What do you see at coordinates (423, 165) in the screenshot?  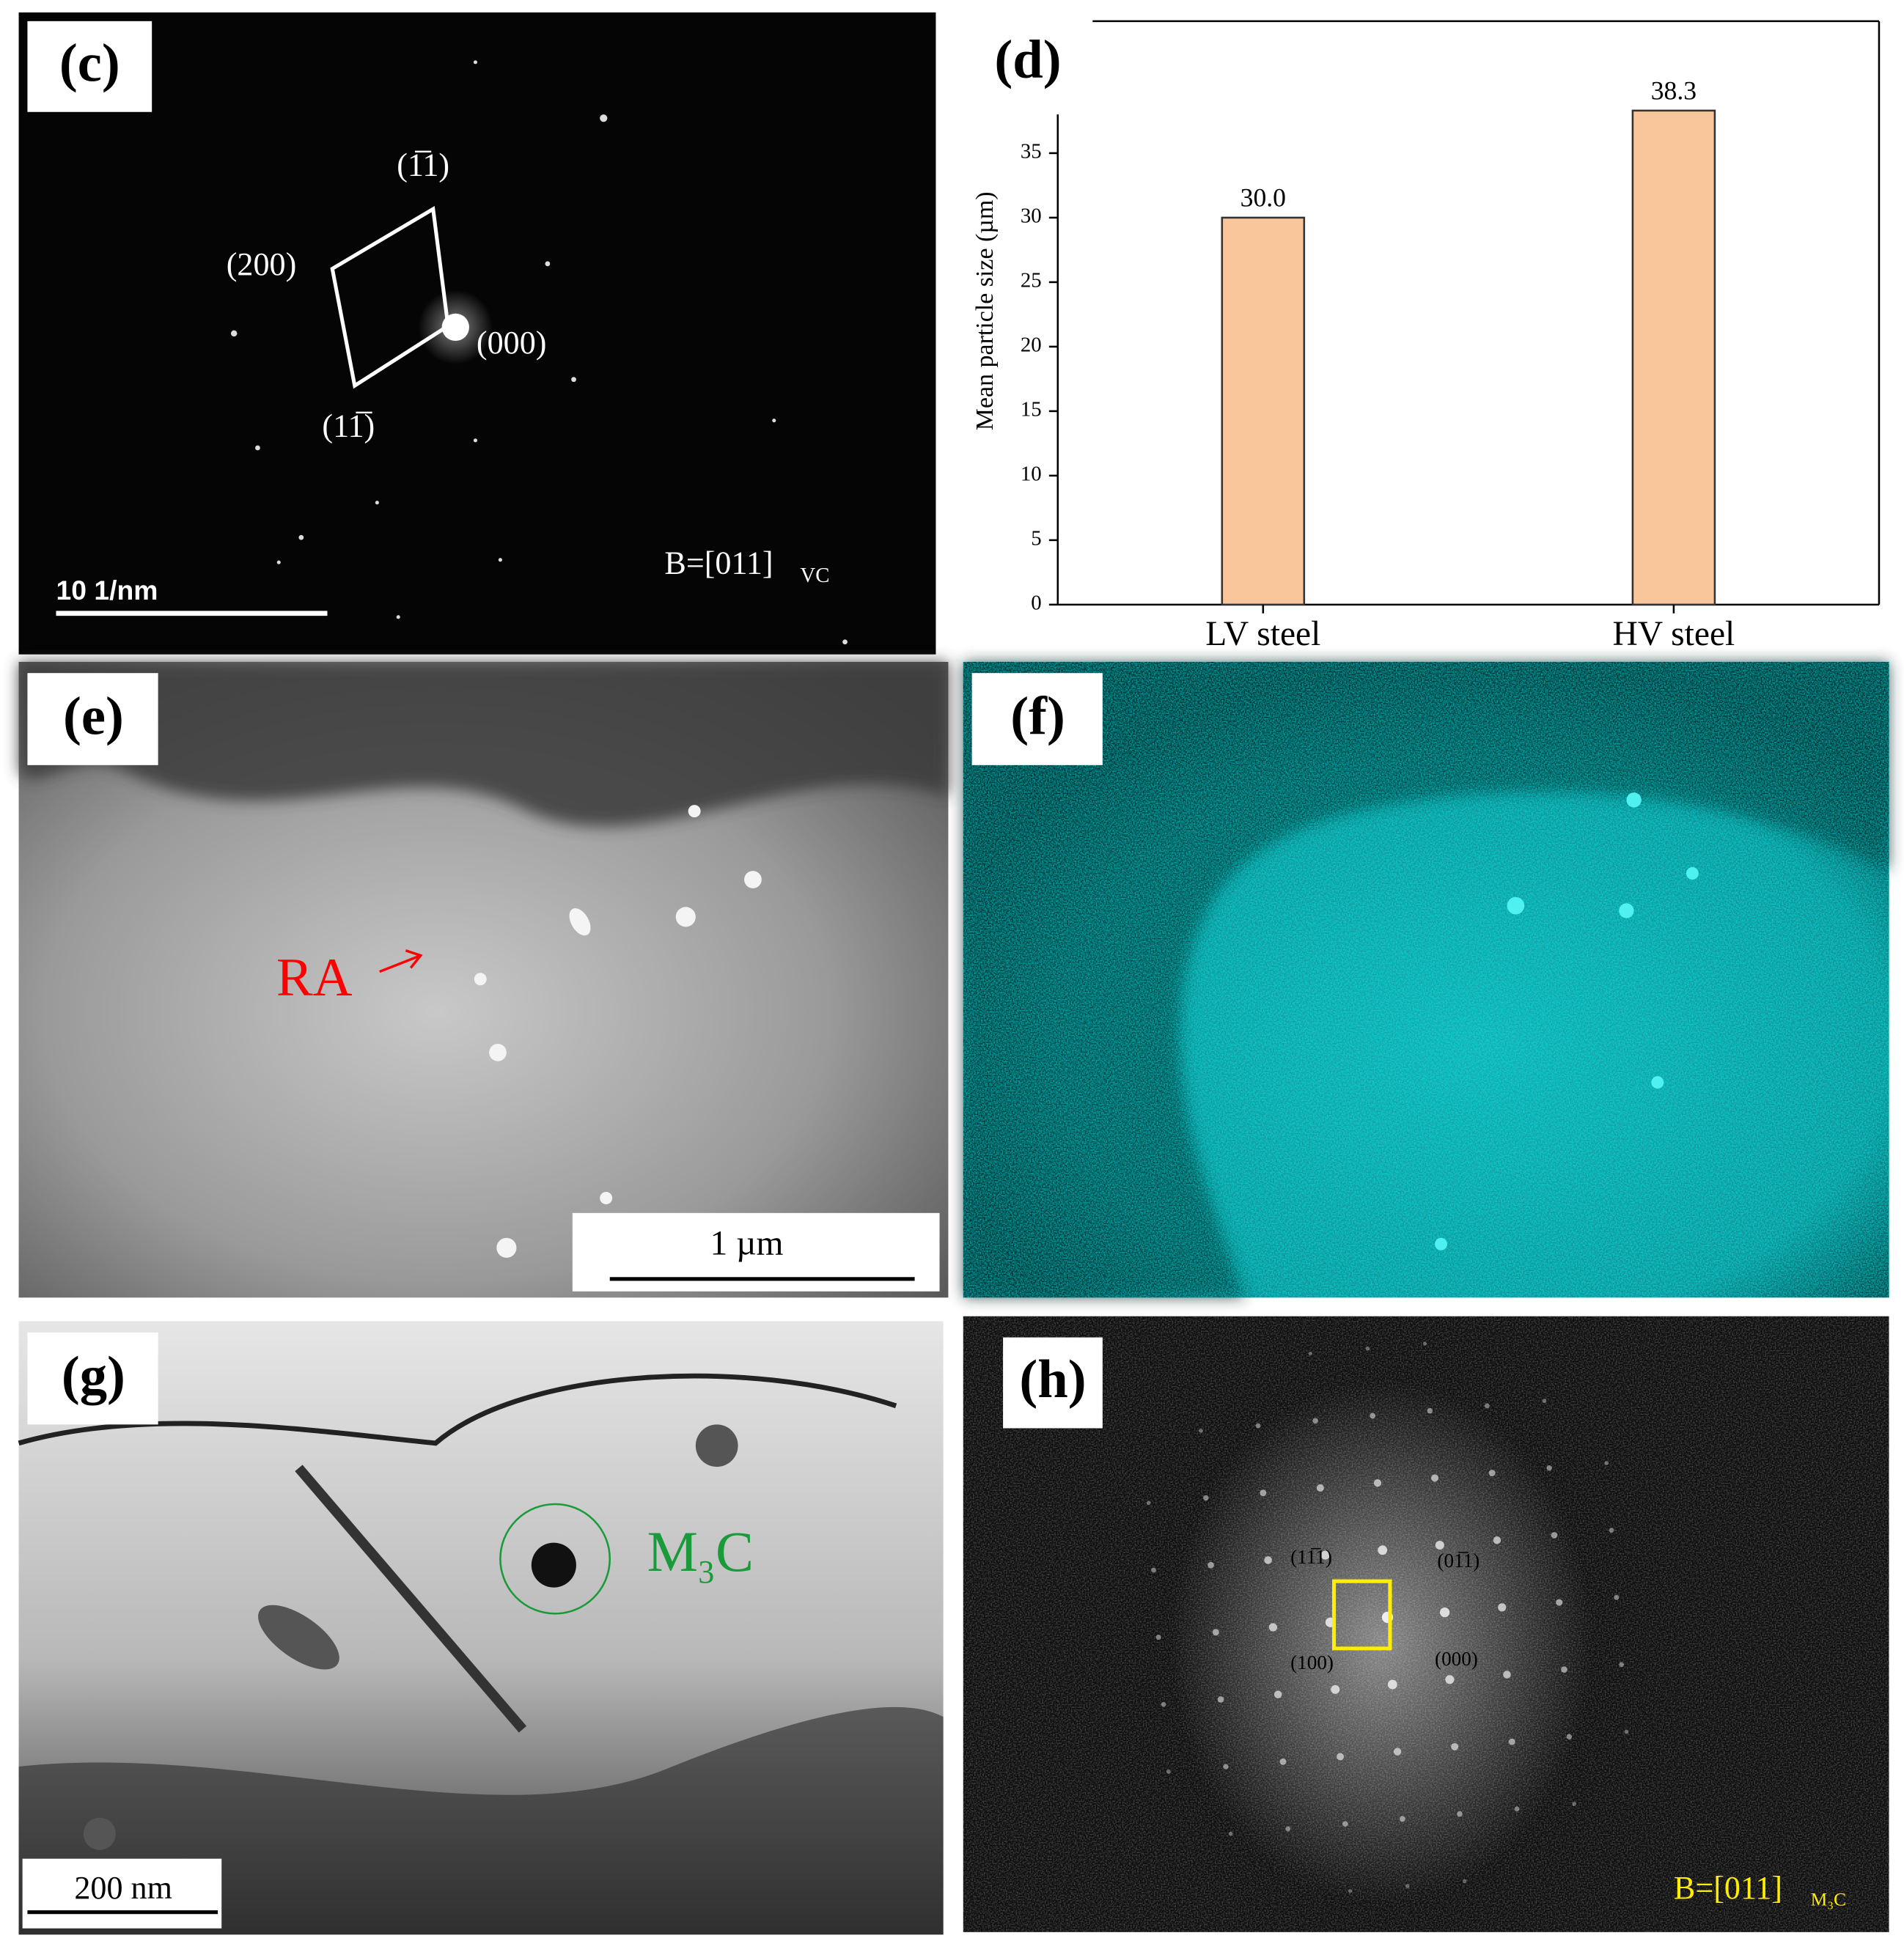 I see `spot-label: (1̅1)` at bounding box center [423, 165].